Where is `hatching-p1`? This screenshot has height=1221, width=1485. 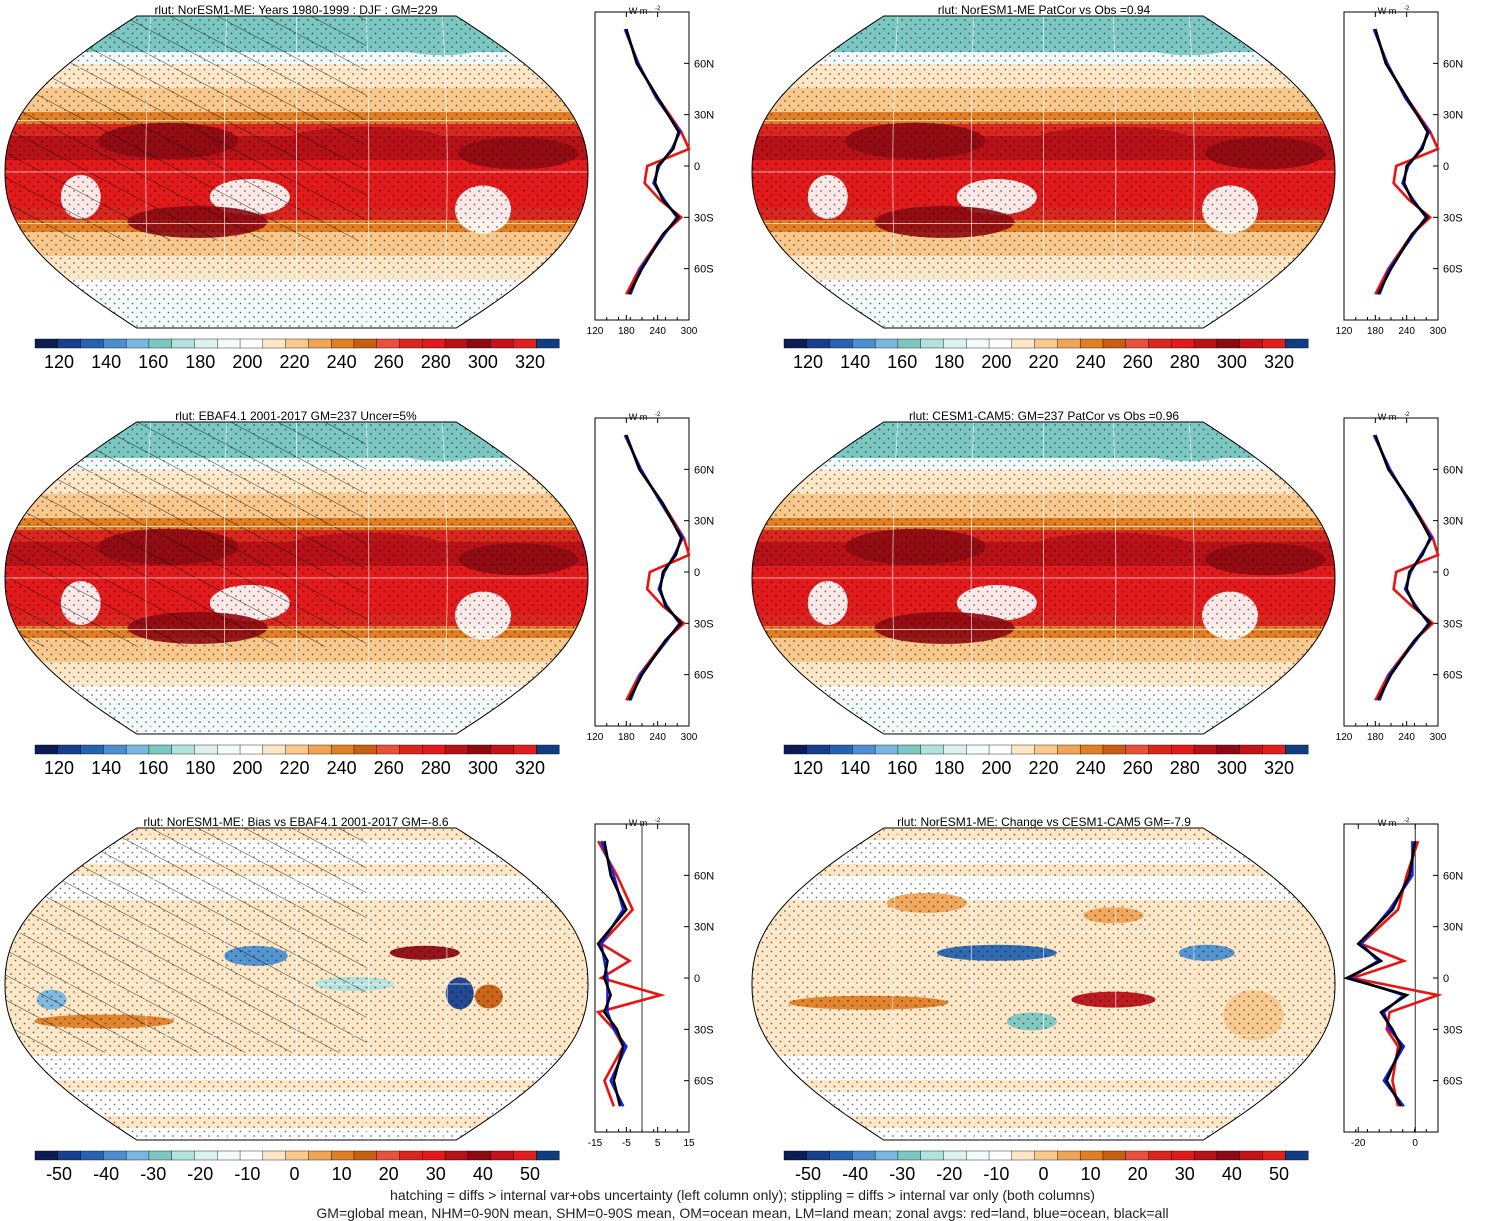 hatching-p1 is located at coordinates (186, 128).